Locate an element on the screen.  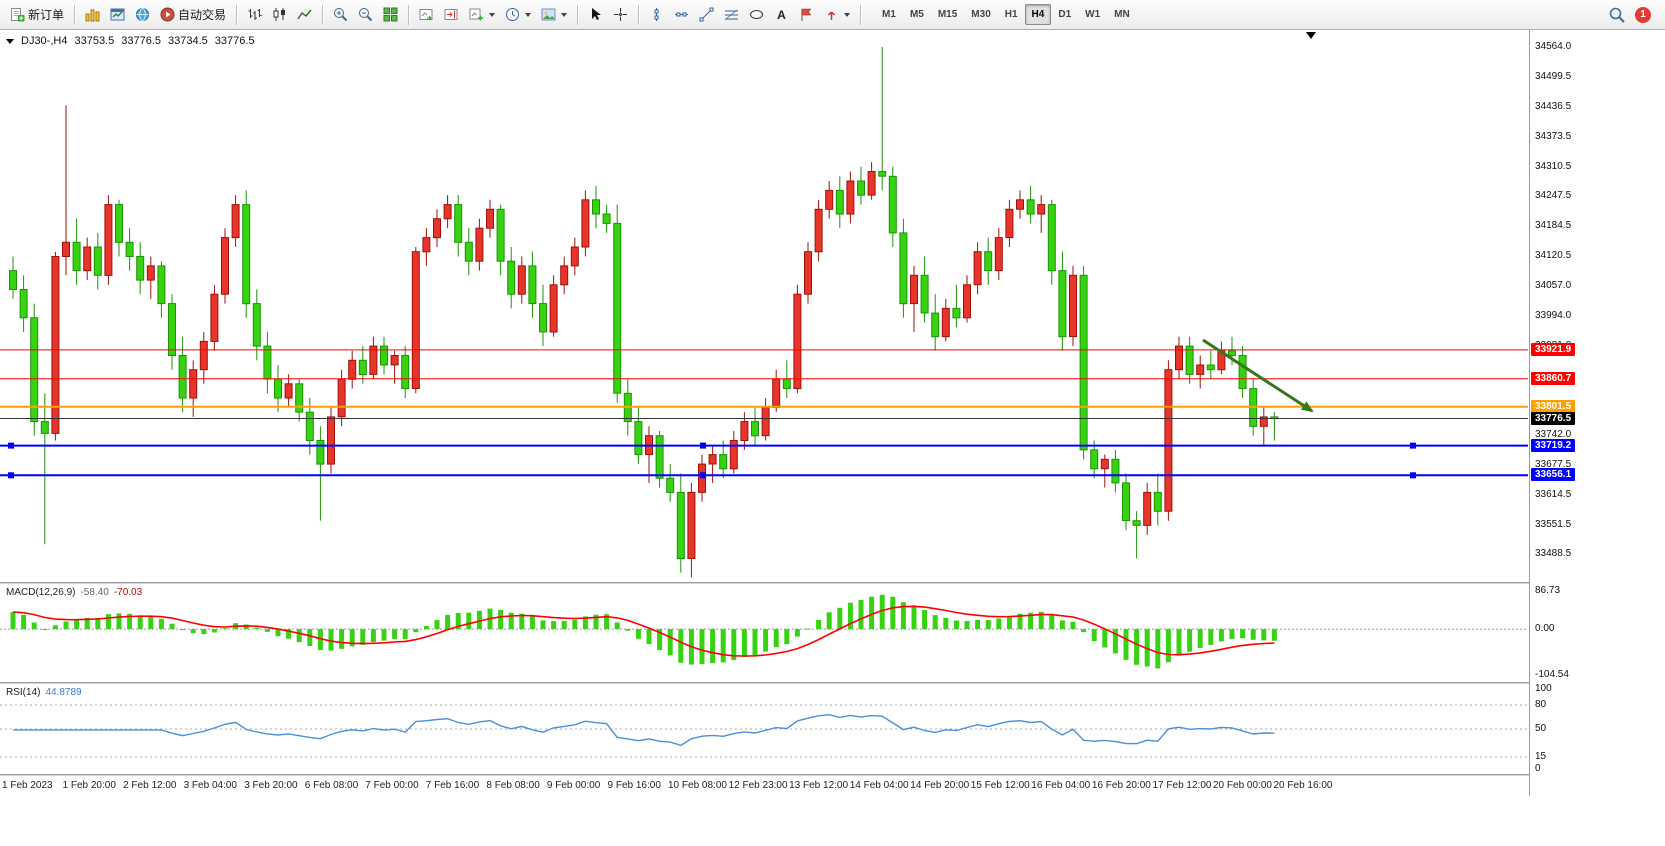
label-tool-button is located at coordinates (806, 15).